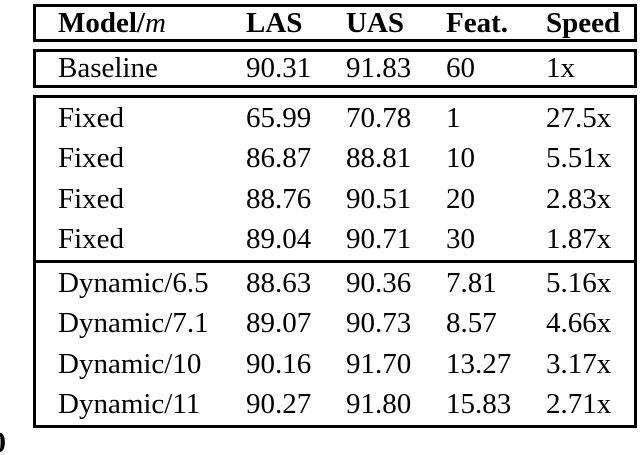 This screenshot has width=640, height=455. I want to click on table-row-fixed-1: Fixed 65.99 70.78 1 27.5x, so click(335, 118).